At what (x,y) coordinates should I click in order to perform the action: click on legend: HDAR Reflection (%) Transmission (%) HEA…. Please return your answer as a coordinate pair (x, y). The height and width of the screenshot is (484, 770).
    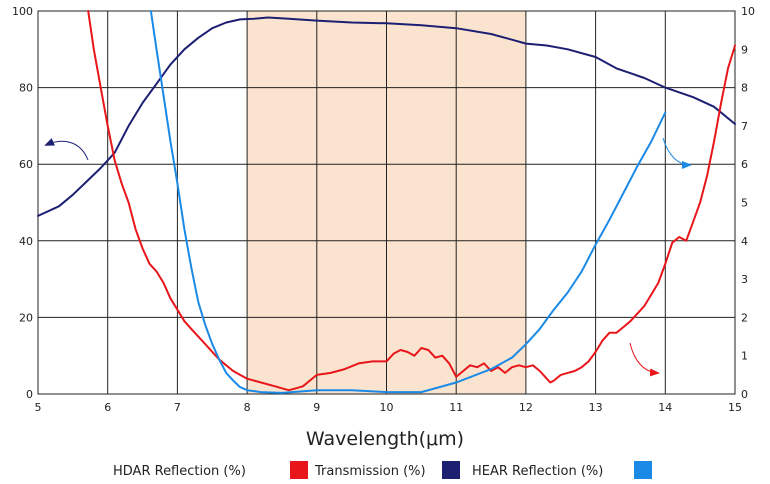
    Looking at the image, I should click on (382, 470).